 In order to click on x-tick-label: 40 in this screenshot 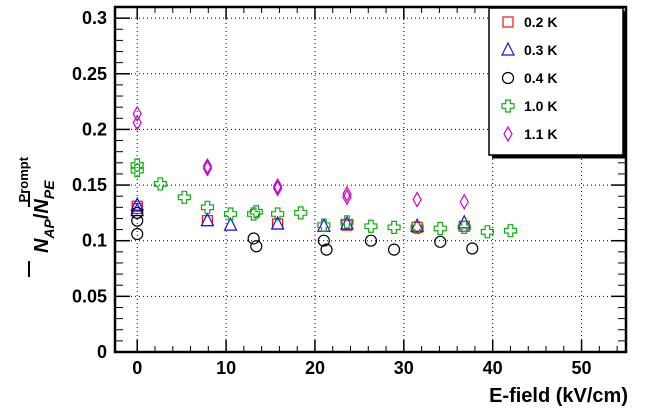, I will do `click(493, 368)`.